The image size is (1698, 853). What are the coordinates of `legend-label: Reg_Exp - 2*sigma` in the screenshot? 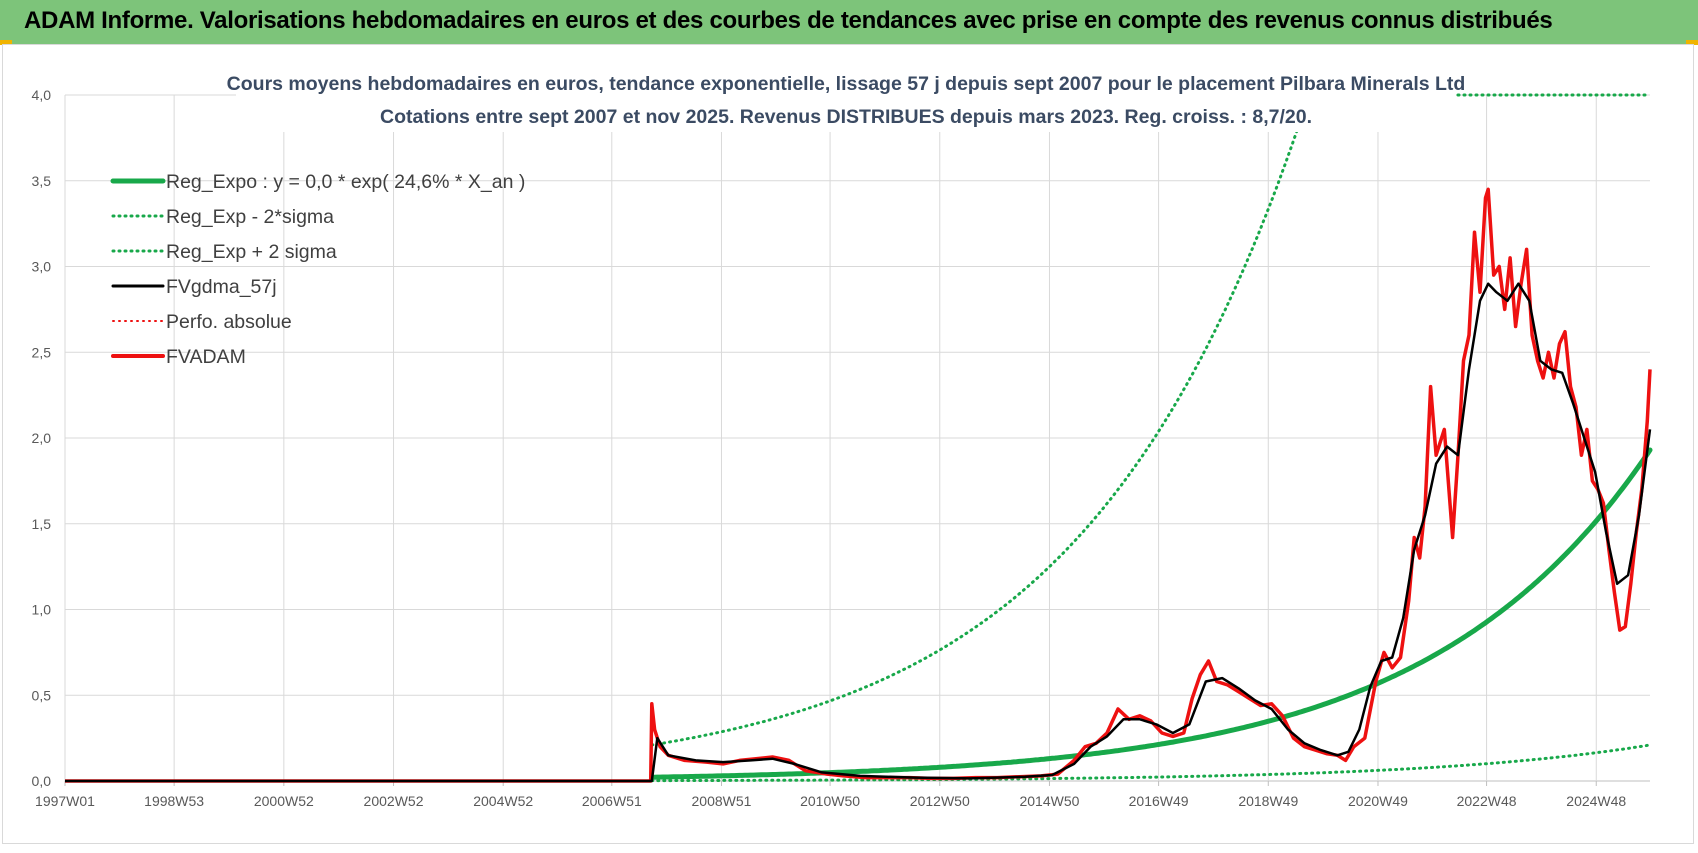 It's located at (250, 217).